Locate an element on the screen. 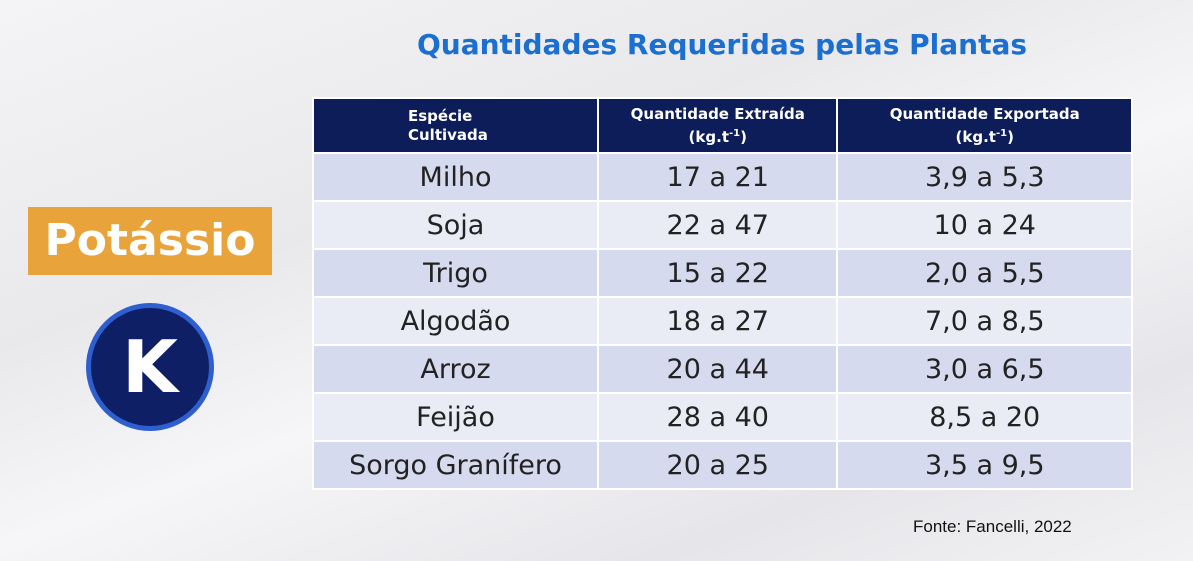 Image resolution: width=1193 pixels, height=561 pixels. table-row: Trigo 15 a 22 2,0 a 5,5 is located at coordinates (722, 273).